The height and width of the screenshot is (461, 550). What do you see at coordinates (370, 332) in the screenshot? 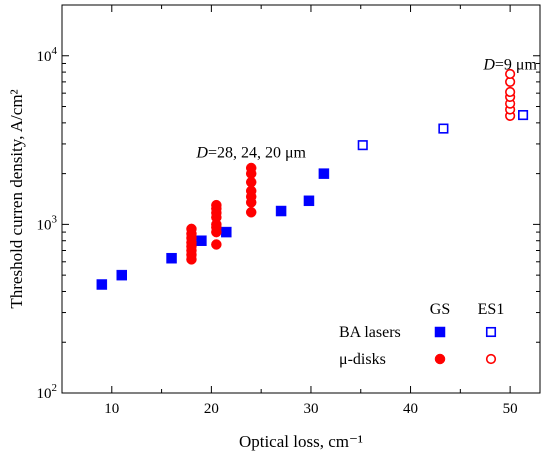
I see `legend-row-ba-lasers: BA lasers` at bounding box center [370, 332].